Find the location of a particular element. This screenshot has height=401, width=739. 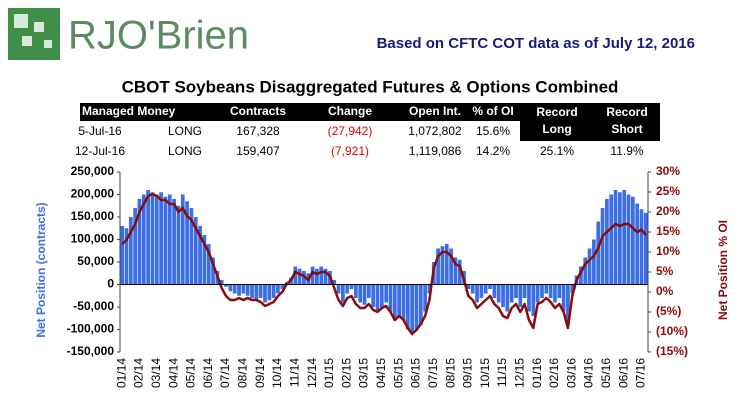

x-tick-label: 01/14 is located at coordinates (121, 373).